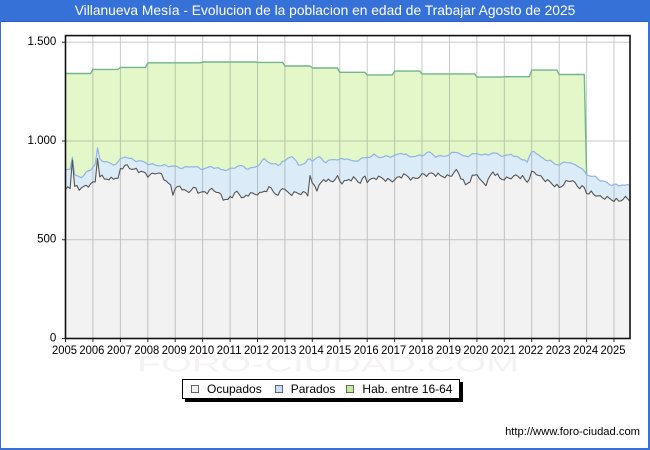  What do you see at coordinates (146, 351) in the screenshot?
I see `svg-text: 2008` at bounding box center [146, 351].